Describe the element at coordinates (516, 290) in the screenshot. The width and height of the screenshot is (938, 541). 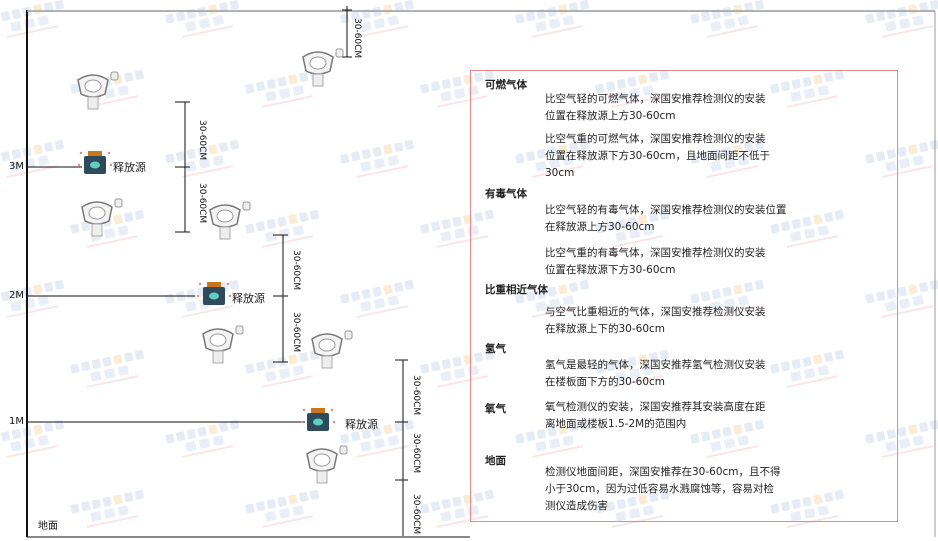
I see `note-title: 比重相近气体` at that location.